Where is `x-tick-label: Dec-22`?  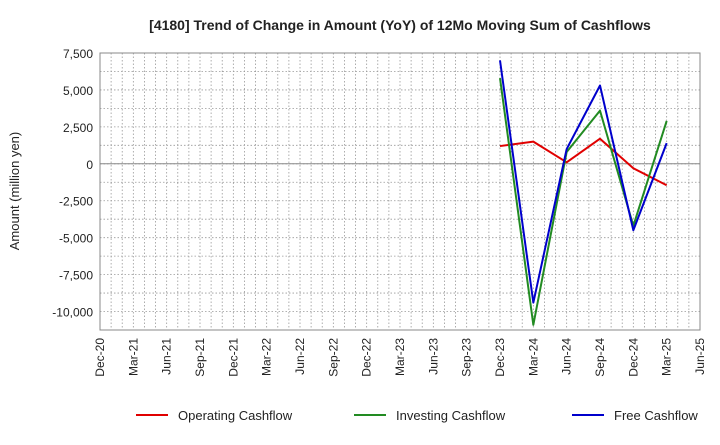
x-tick-label: Dec-22 is located at coordinates (367, 357).